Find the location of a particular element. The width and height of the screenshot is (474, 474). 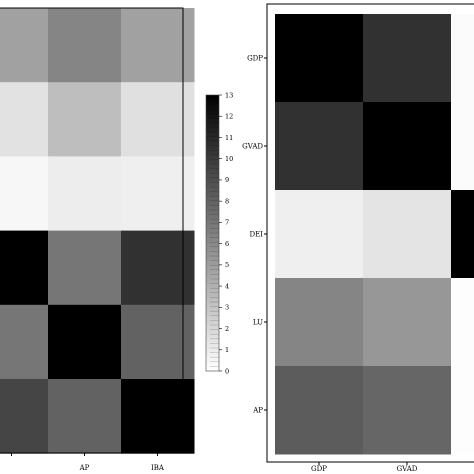

left-cell-r2-c1 is located at coordinates (85, 194).